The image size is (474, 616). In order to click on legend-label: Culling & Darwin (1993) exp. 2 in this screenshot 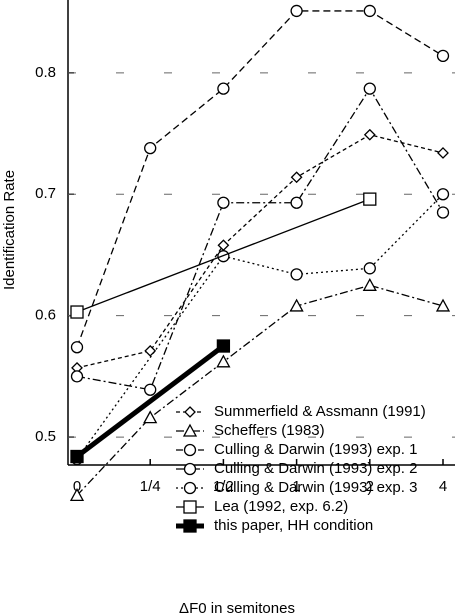, I will do `click(315, 468)`.